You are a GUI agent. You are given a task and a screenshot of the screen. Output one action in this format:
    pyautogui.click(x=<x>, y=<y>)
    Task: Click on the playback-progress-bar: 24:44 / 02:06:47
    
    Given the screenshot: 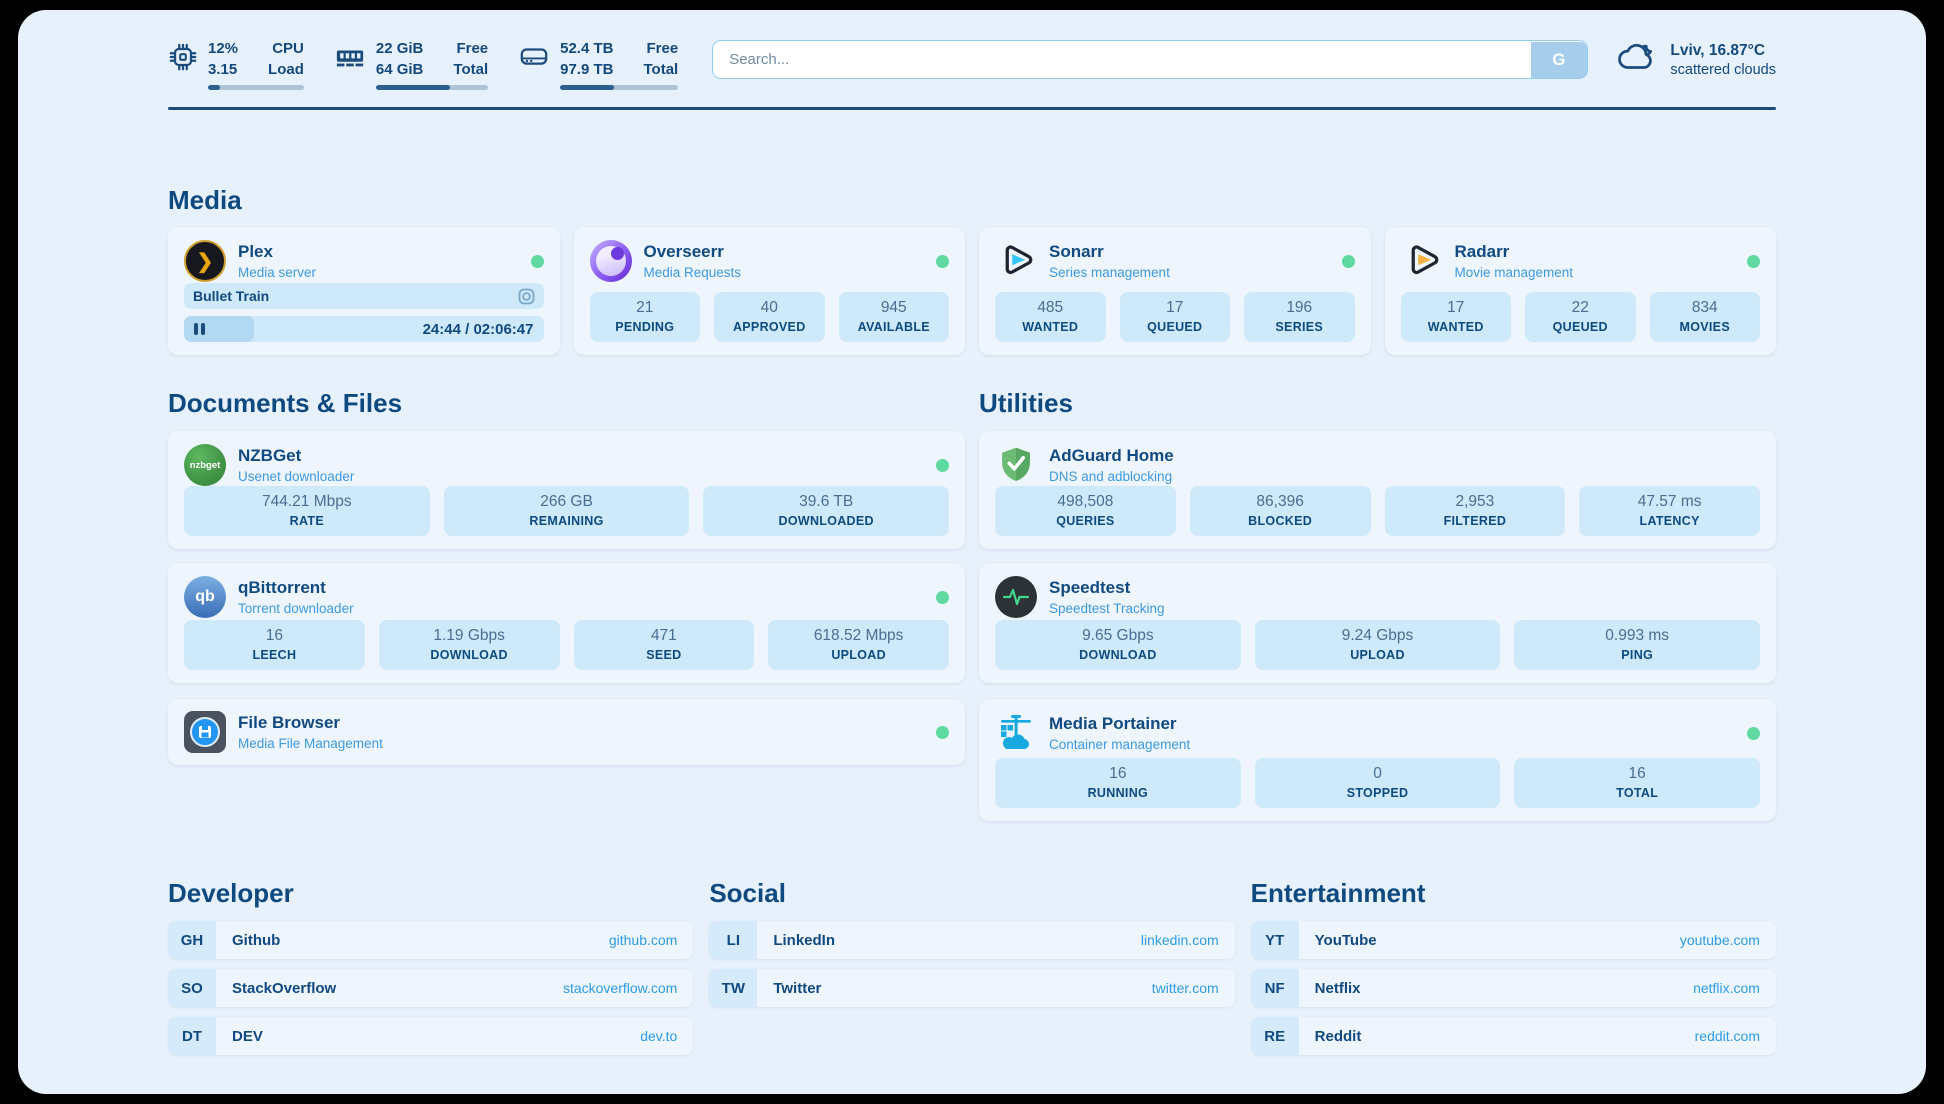 What is the action you would take?
    pyautogui.click(x=364, y=329)
    